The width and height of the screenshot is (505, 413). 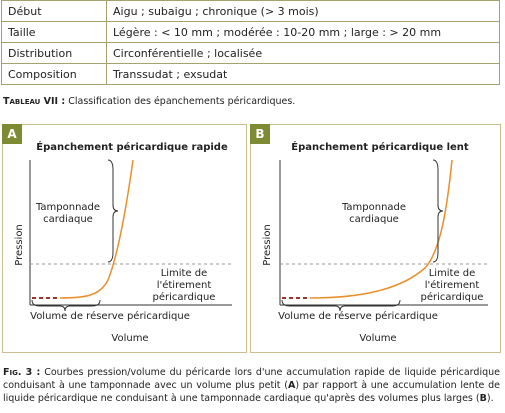 I want to click on table-row: Composition Transsudat ; exsudat, so click(x=250, y=74).